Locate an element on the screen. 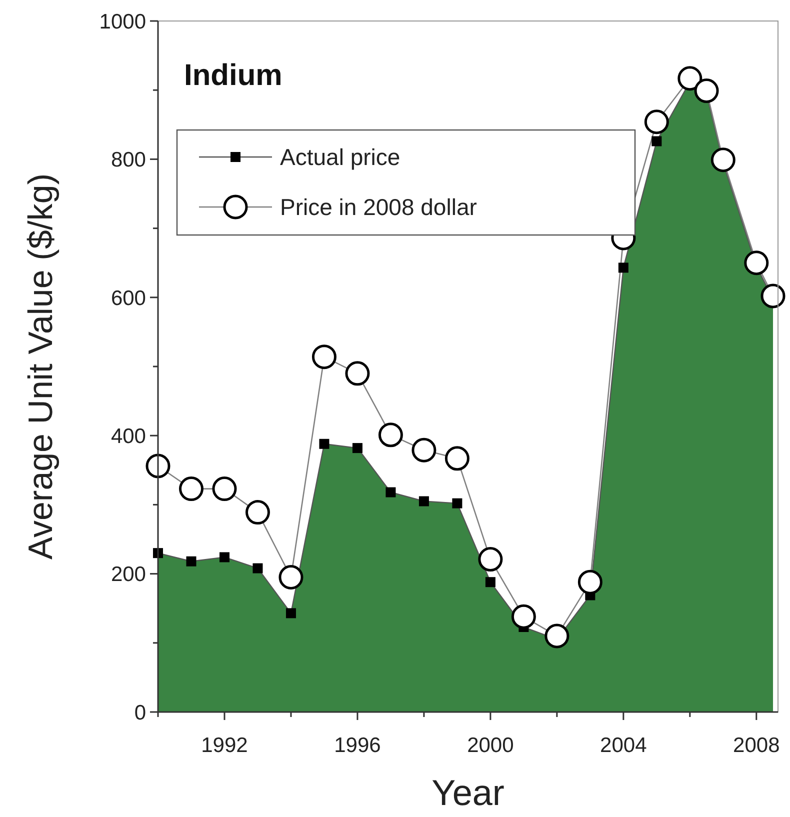 Image resolution: width=790 pixels, height=817 pixels. x-tick-label: 2008 is located at coordinates (756, 745).